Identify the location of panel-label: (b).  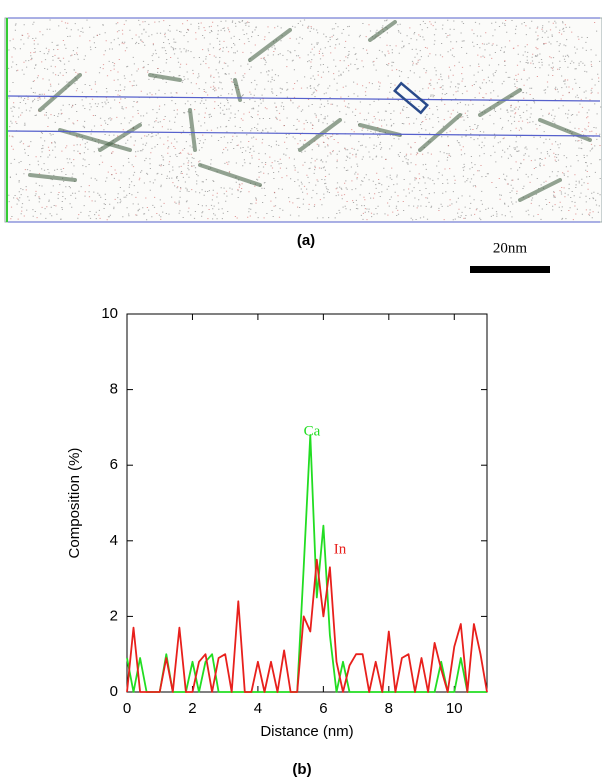
(301, 769).